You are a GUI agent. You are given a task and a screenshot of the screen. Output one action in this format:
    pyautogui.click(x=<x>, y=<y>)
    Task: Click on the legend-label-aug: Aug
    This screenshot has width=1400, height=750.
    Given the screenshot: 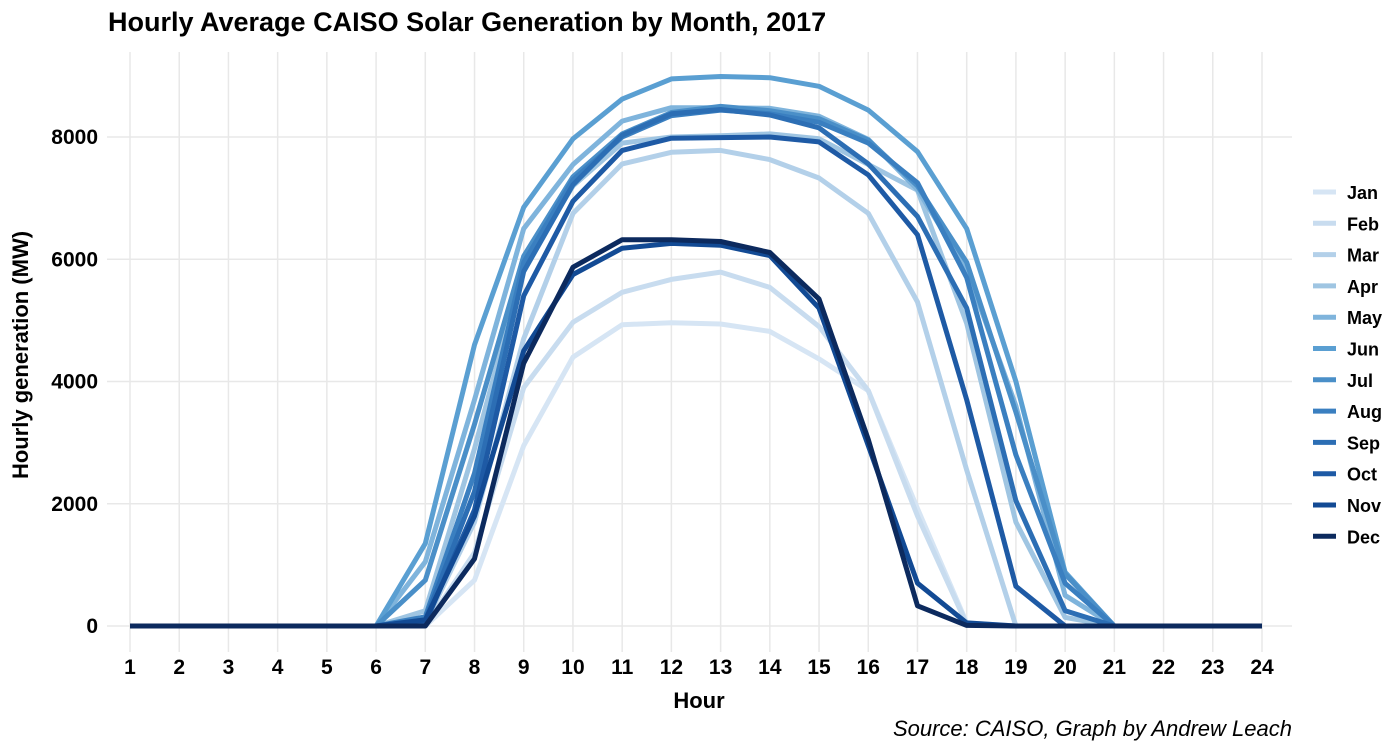 What is the action you would take?
    pyautogui.click(x=1364, y=412)
    